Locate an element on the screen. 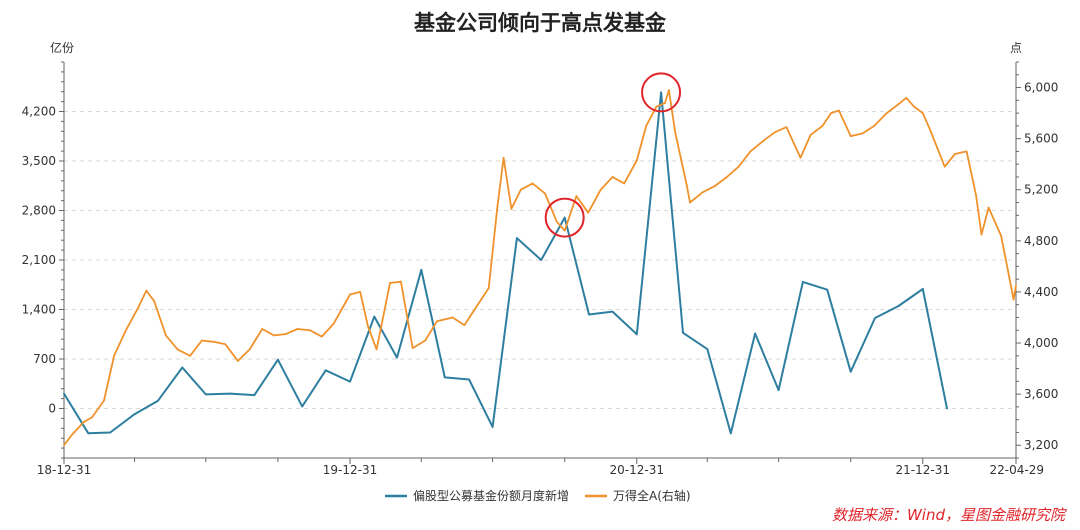  legend-label-series-0: 偏股型公募基金份额月度新增 is located at coordinates (491, 495).